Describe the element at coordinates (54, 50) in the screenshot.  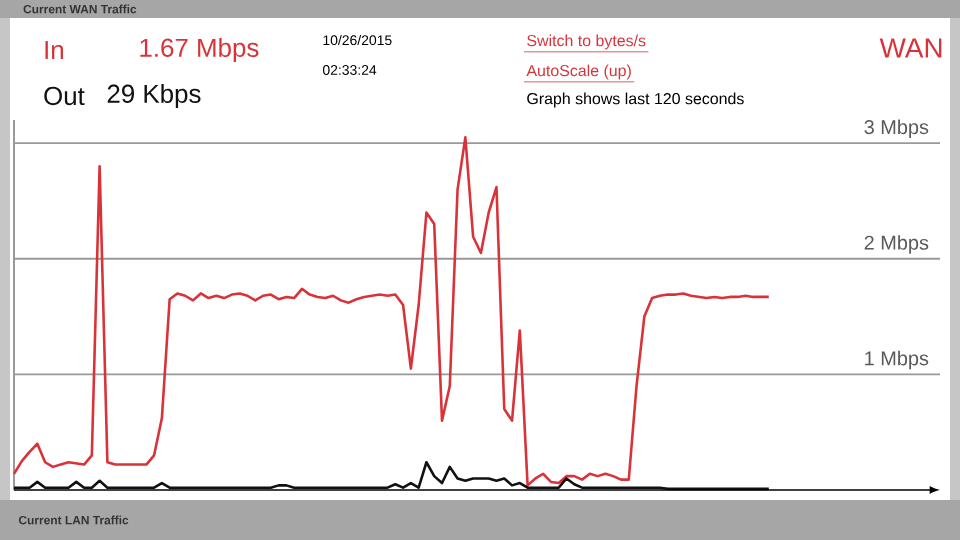
I see `text: In` at that location.